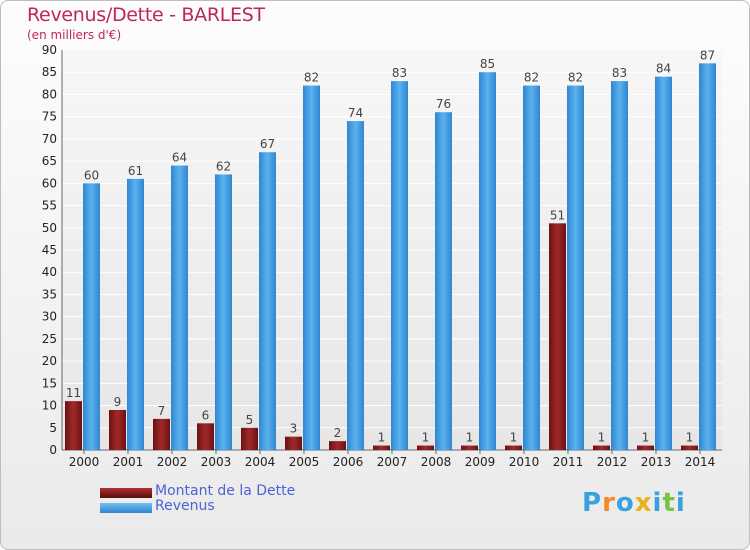 The width and height of the screenshot is (750, 550). I want to click on value-label-debt: 11, so click(73, 393).